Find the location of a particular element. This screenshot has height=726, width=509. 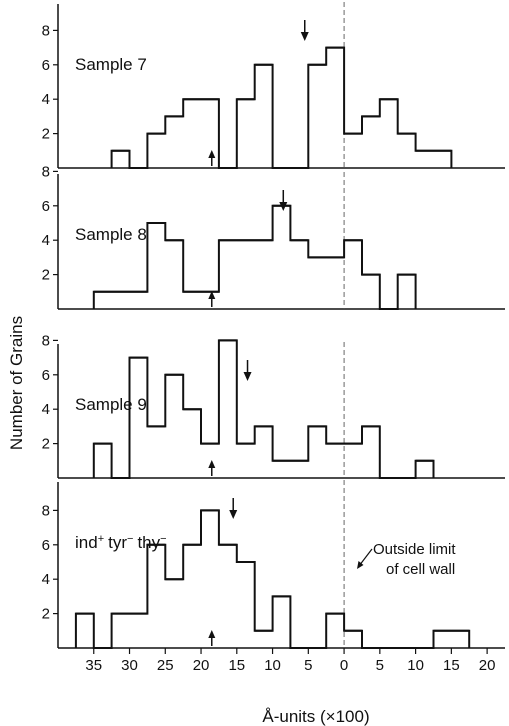

panel-label: Sample 8 is located at coordinates (111, 234).